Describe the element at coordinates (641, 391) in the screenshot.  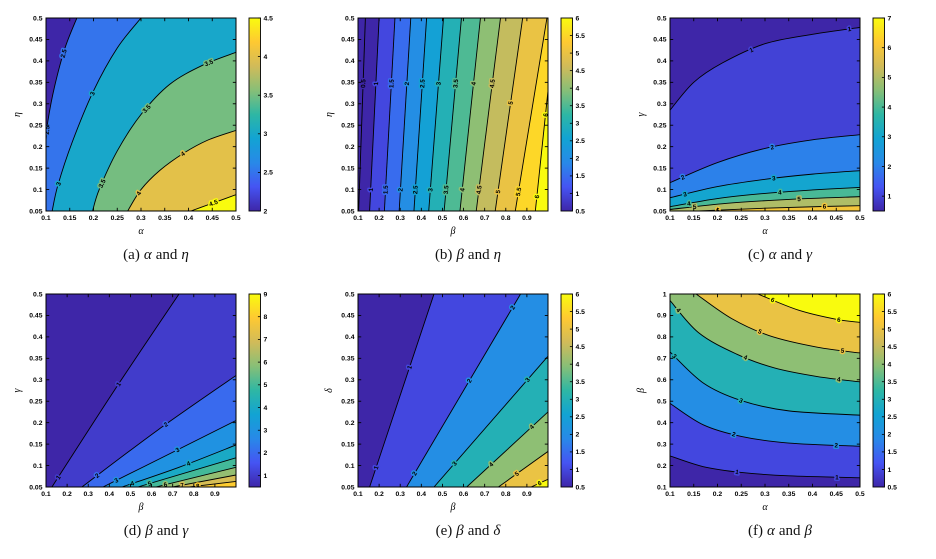
I see `y-axis-label: β` at that location.